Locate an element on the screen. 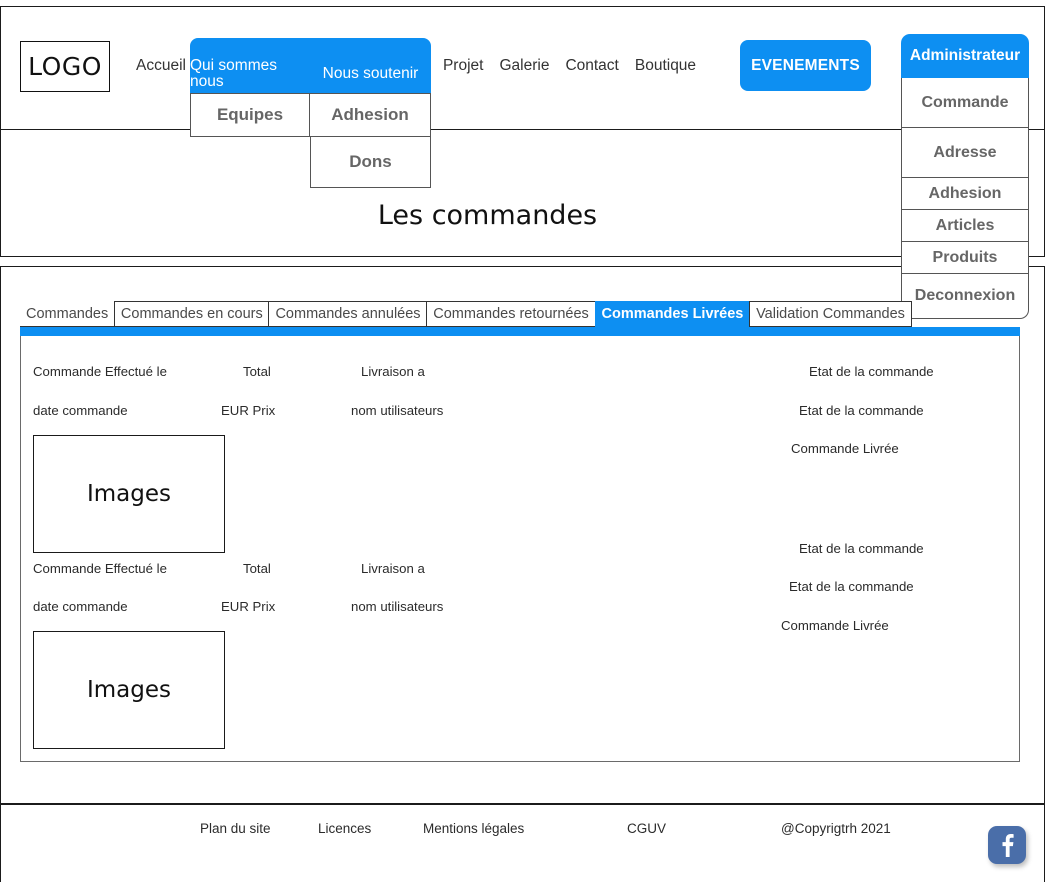 The image size is (1062, 882). footer-link-plan-du-site: Plan du site is located at coordinates (235, 828).